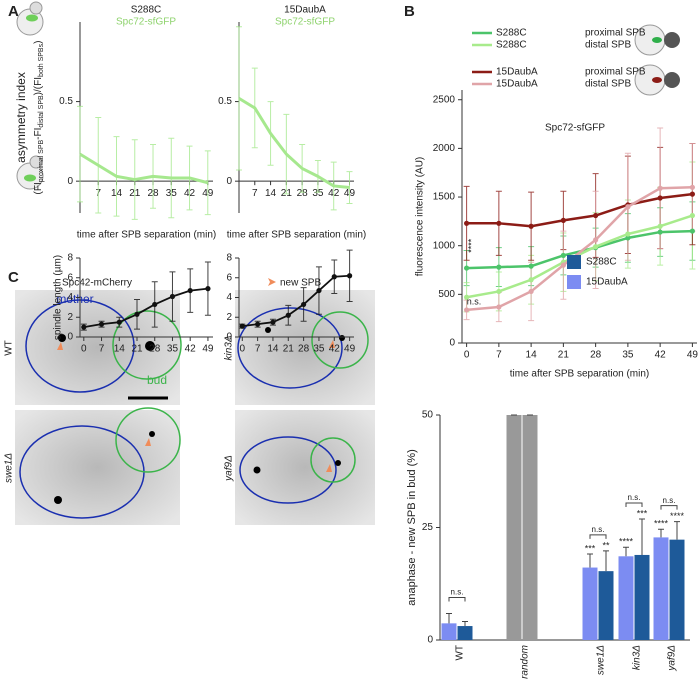 This screenshot has height=685, width=700. What do you see at coordinates (412, 527) in the screenshot?
I see `y-axis-label: anaphase - new SPB in bud (%)` at bounding box center [412, 527].